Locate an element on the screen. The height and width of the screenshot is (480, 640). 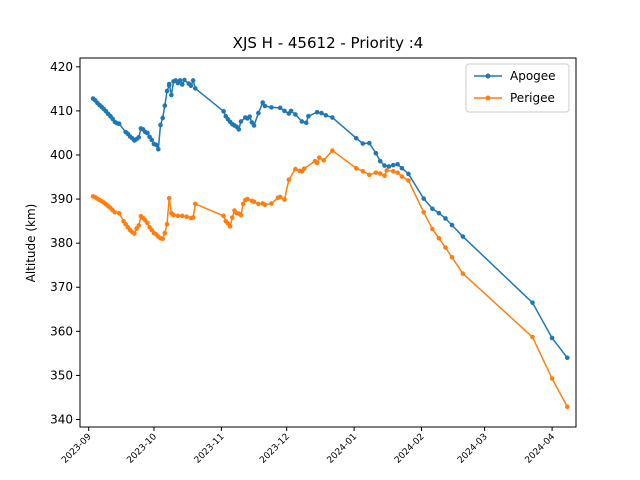
y-tick-label: 350 is located at coordinates (61, 375).